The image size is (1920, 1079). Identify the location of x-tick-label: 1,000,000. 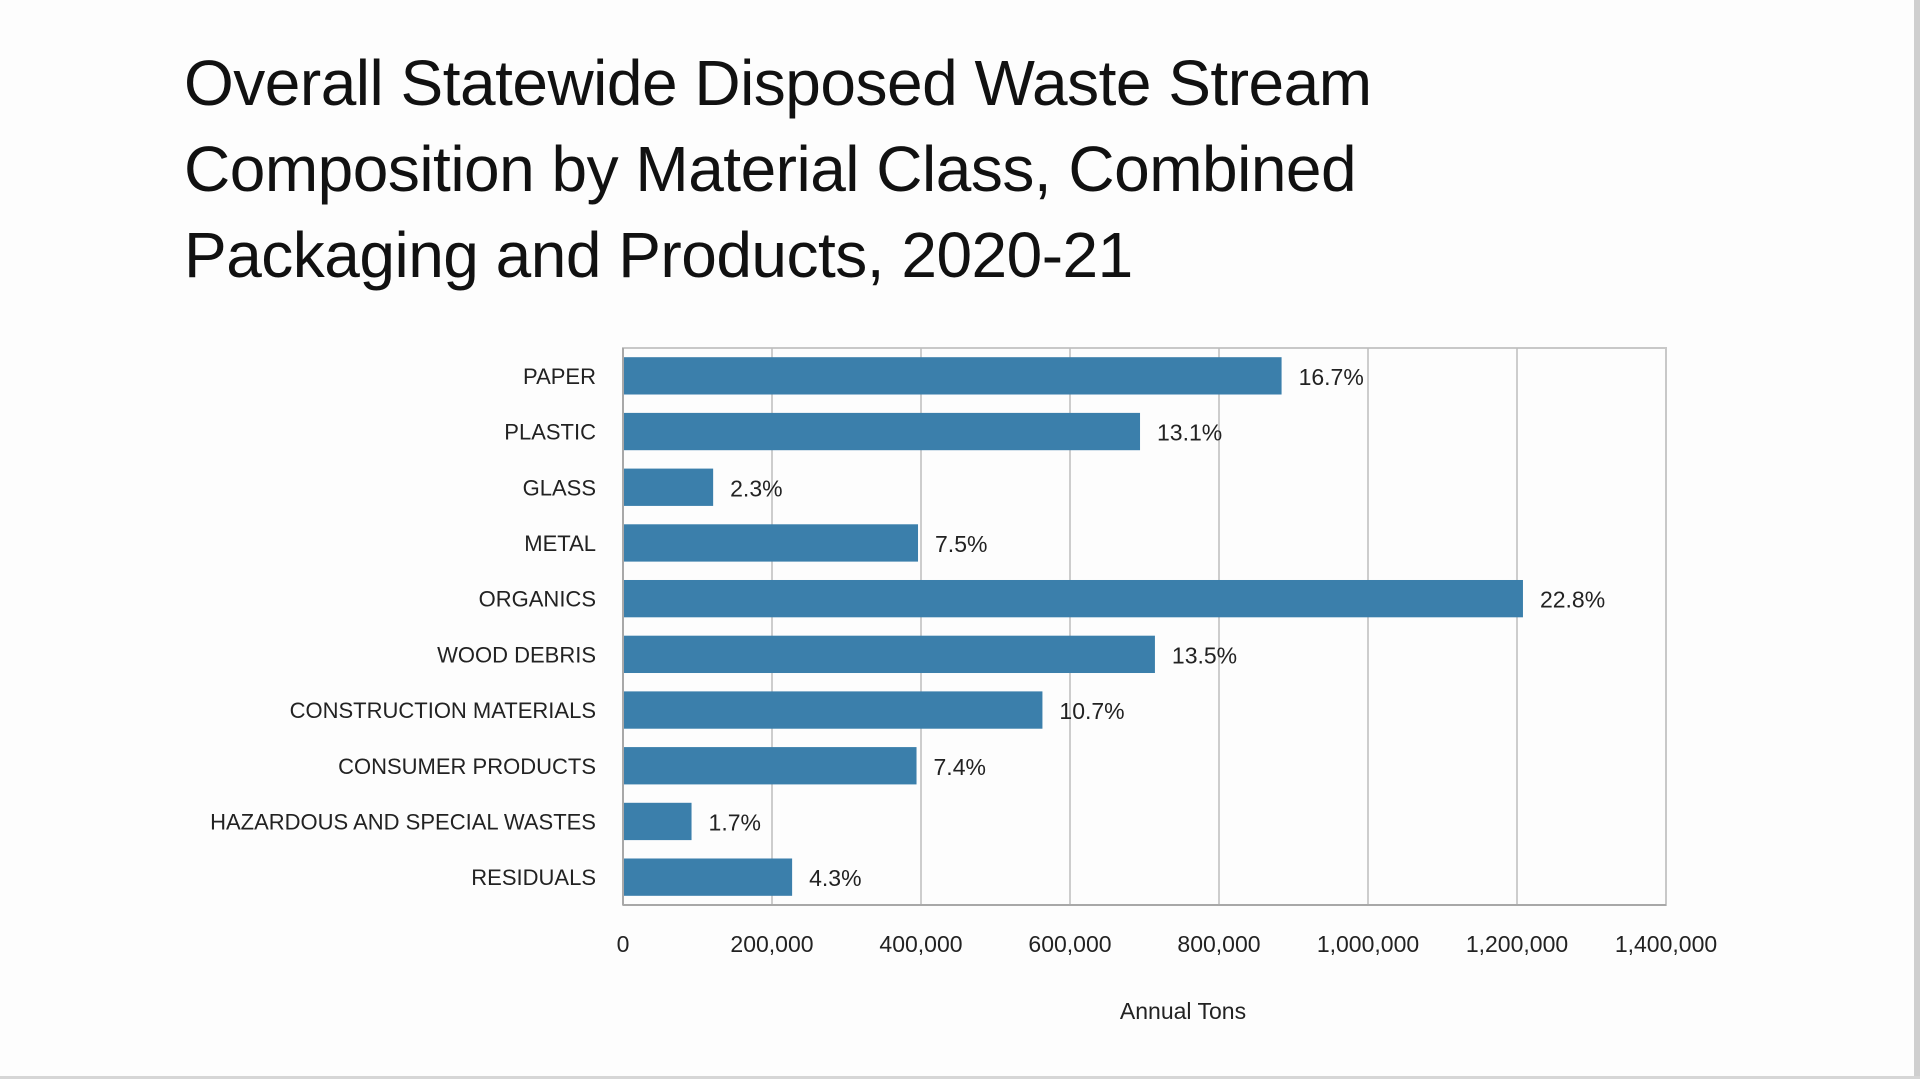
(1368, 944).